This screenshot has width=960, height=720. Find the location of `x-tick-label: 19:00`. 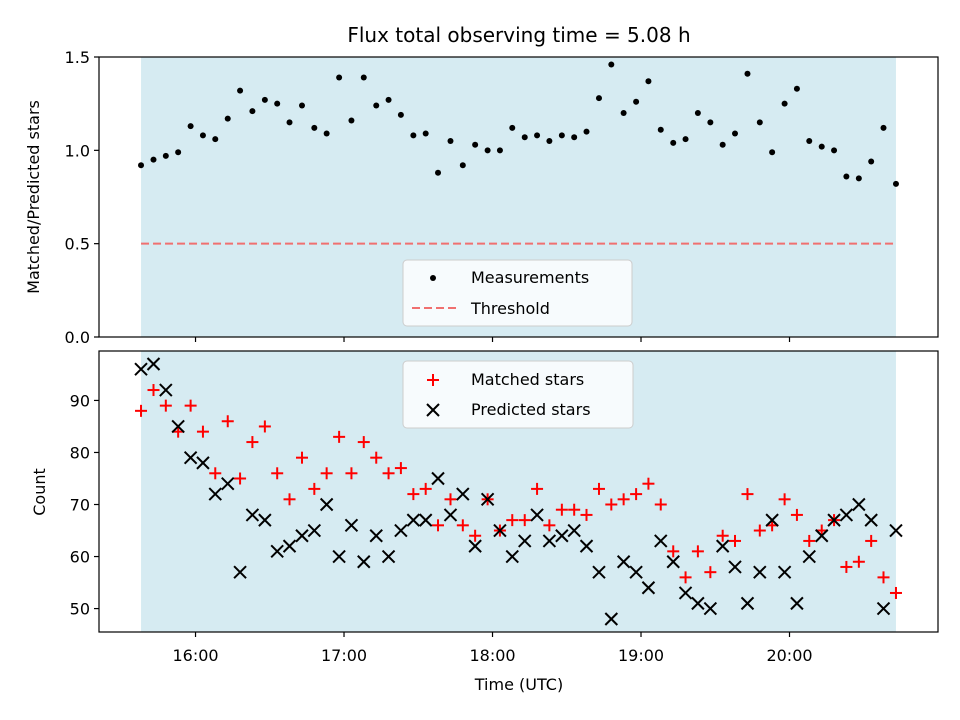

x-tick-label: 19:00 is located at coordinates (641, 655).